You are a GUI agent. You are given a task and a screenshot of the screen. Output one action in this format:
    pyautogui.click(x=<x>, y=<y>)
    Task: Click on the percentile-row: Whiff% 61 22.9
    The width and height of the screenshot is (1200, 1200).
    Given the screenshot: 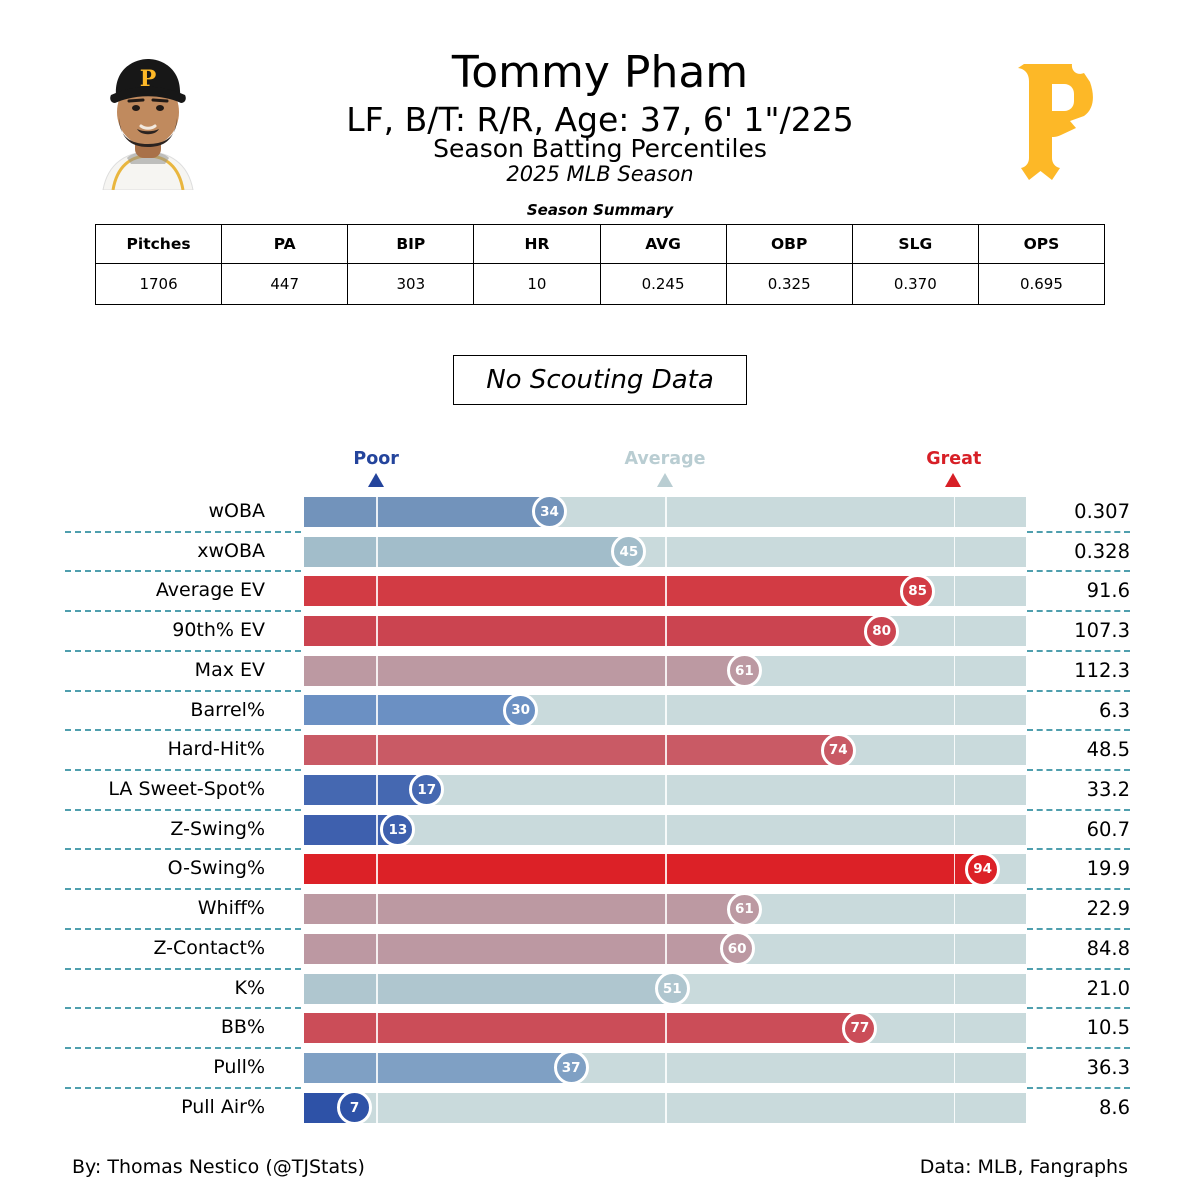 What is the action you would take?
    pyautogui.click(x=597, y=909)
    